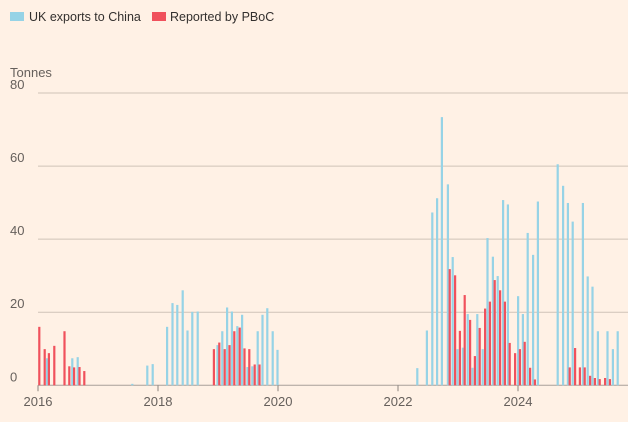 This screenshot has width=628, height=422. What do you see at coordinates (85, 17) in the screenshot?
I see `legend-label-uk-exports: UK exports to China` at bounding box center [85, 17].